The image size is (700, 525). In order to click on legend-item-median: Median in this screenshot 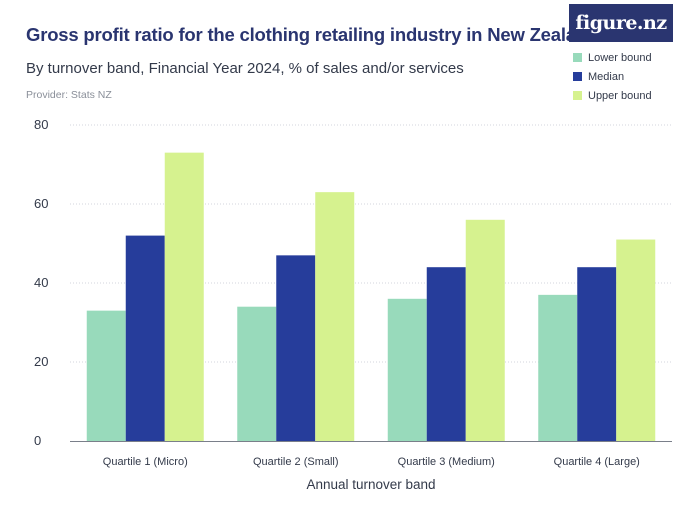, I will do `click(612, 76)`.